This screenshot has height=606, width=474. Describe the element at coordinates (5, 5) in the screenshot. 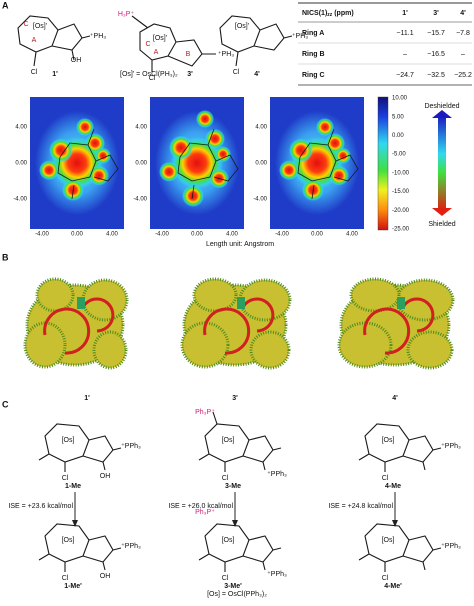

I see `panel-label: A` at that location.